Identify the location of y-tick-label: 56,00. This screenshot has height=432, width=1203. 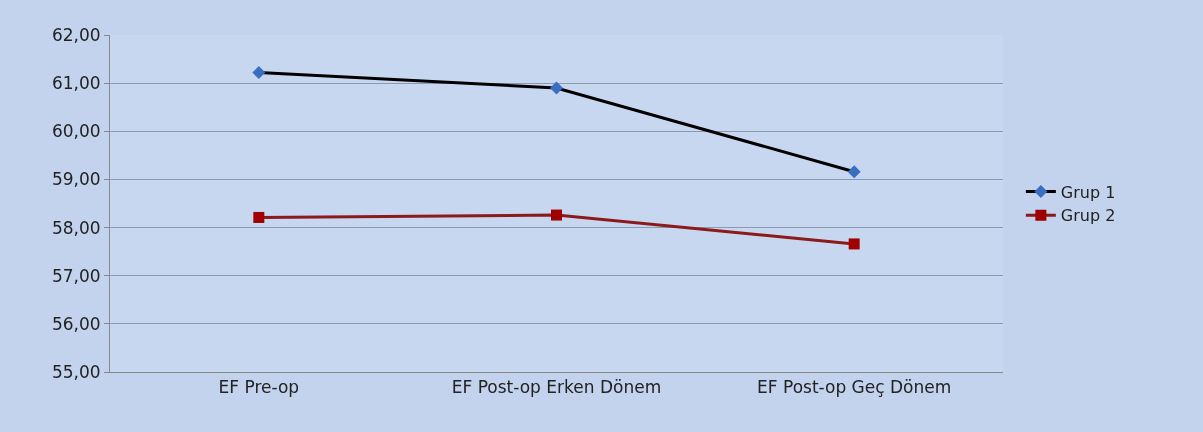
(76, 323).